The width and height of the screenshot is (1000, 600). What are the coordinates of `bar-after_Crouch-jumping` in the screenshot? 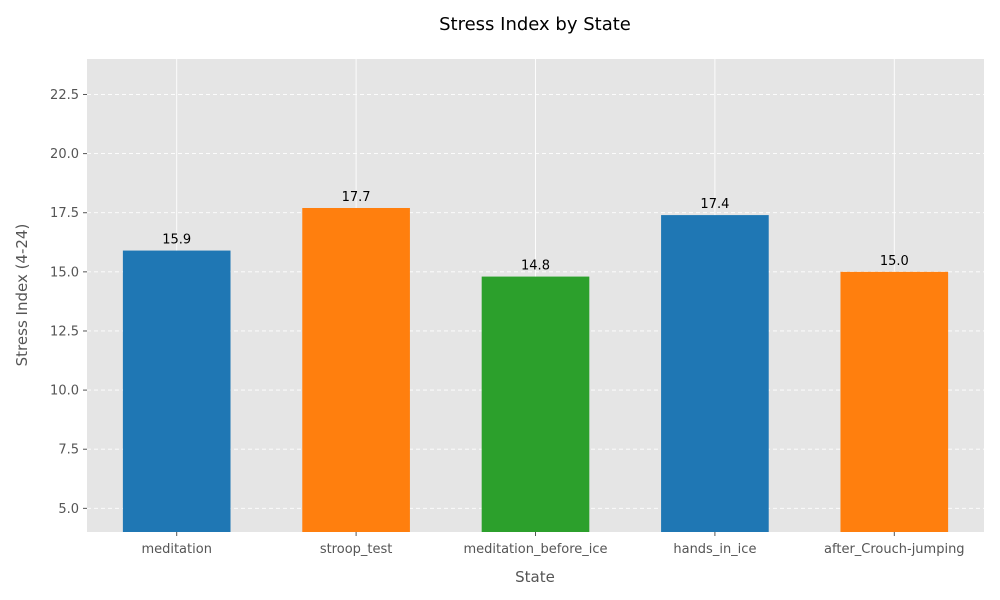 It's located at (894, 401).